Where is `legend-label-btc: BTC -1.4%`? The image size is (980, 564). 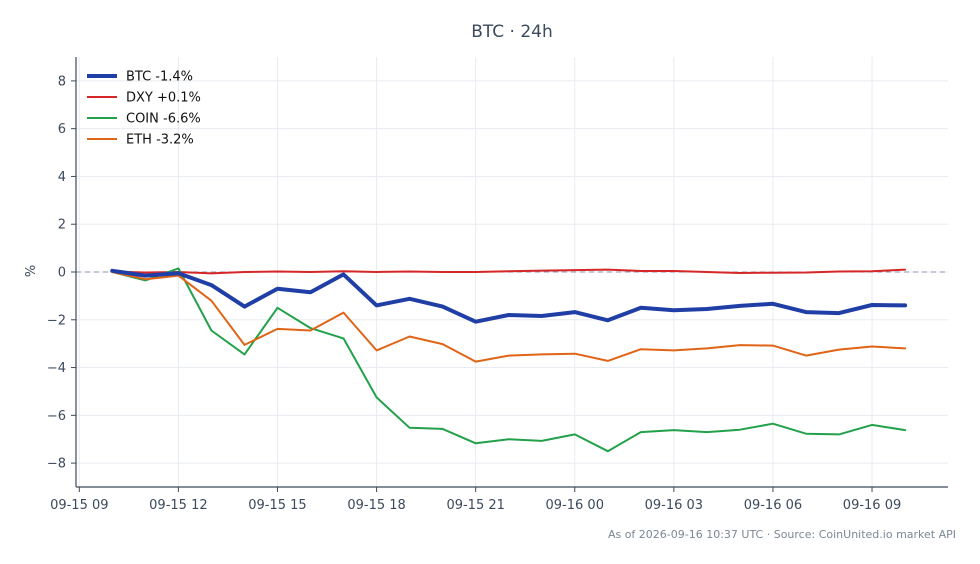 legend-label-btc: BTC -1.4% is located at coordinates (159, 77).